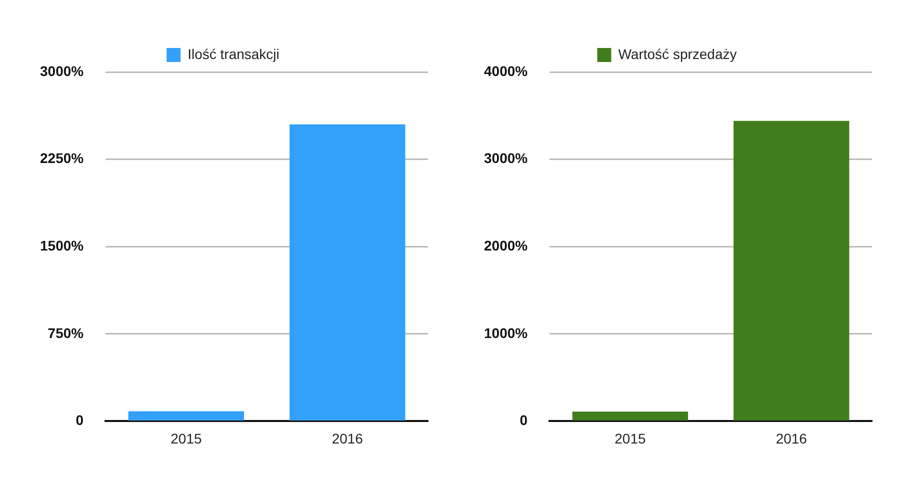 This screenshot has width=901, height=483. What do you see at coordinates (677, 54) in the screenshot?
I see `legend-label: Wartość sprzedaży` at bounding box center [677, 54].